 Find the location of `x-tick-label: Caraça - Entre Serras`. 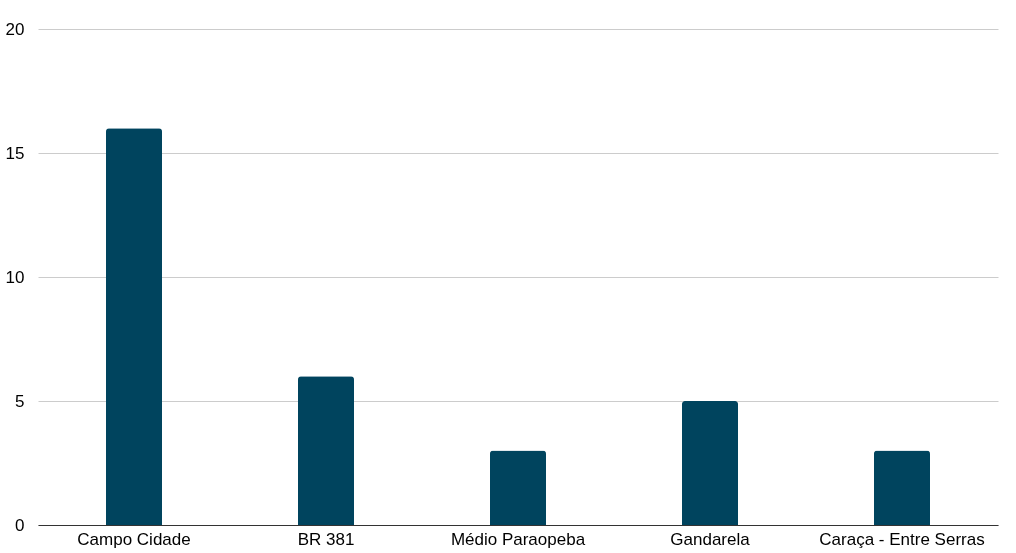

x-tick-label: Caraça - Entre Serras is located at coordinates (902, 539).